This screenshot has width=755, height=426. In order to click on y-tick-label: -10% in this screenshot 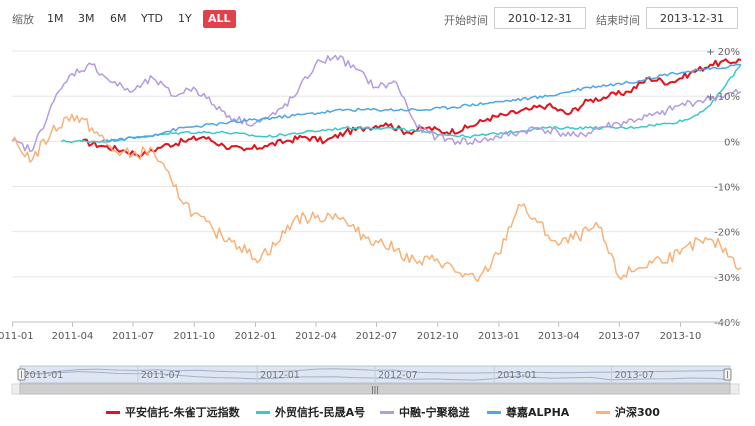, I will do `click(727, 188)`.